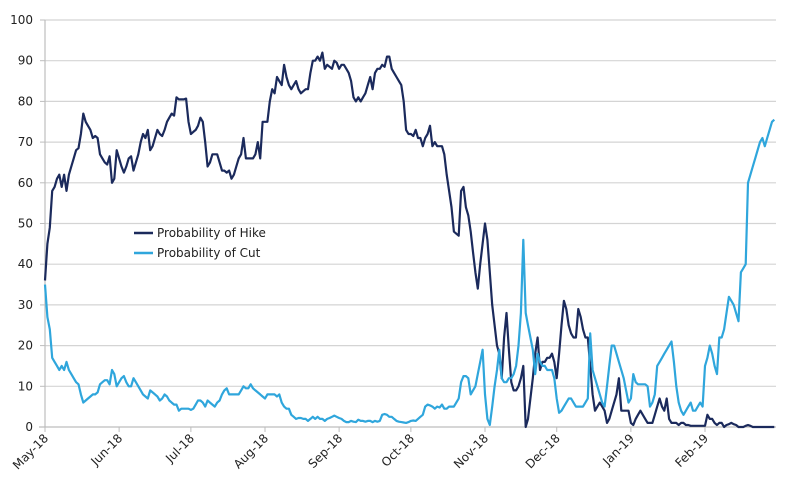  Describe the element at coordinates (200, 243) in the screenshot. I see `legend: Probability of Hike Probability of Cut` at that location.